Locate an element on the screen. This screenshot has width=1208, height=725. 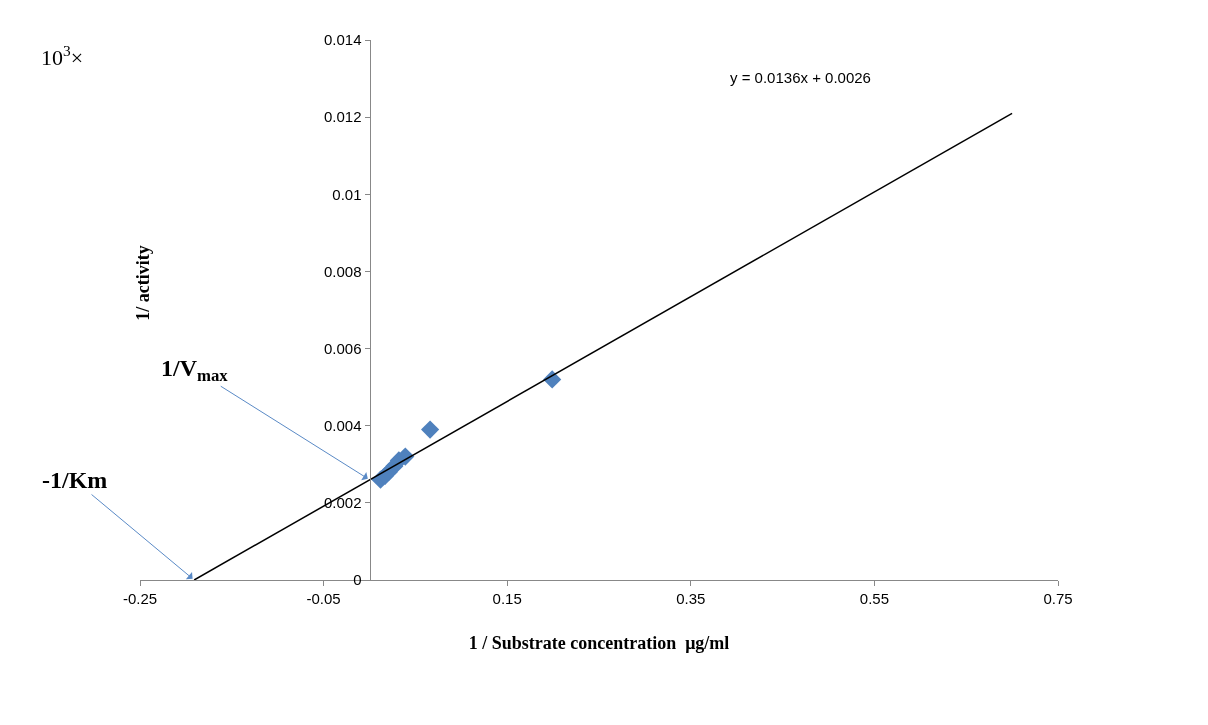
y-tick-label: 0.006 is located at coordinates (342, 348).